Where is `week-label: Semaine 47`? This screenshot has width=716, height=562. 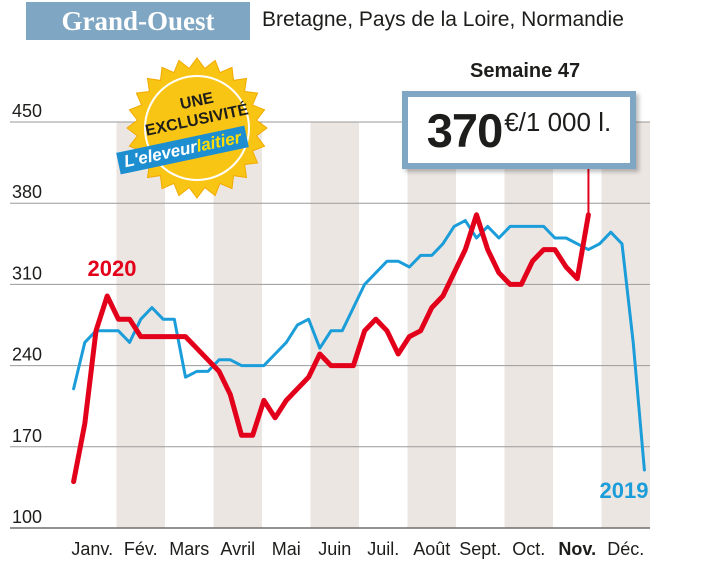
week-label: Semaine 47 is located at coordinates (525, 71).